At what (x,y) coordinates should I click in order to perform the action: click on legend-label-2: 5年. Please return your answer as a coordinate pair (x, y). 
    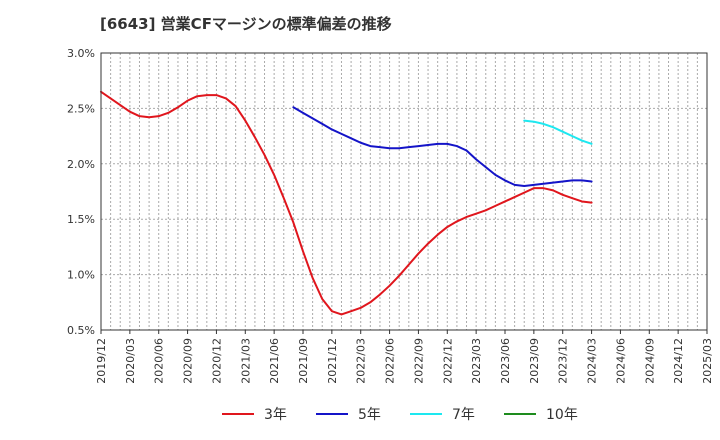
    Looking at the image, I should click on (369, 415).